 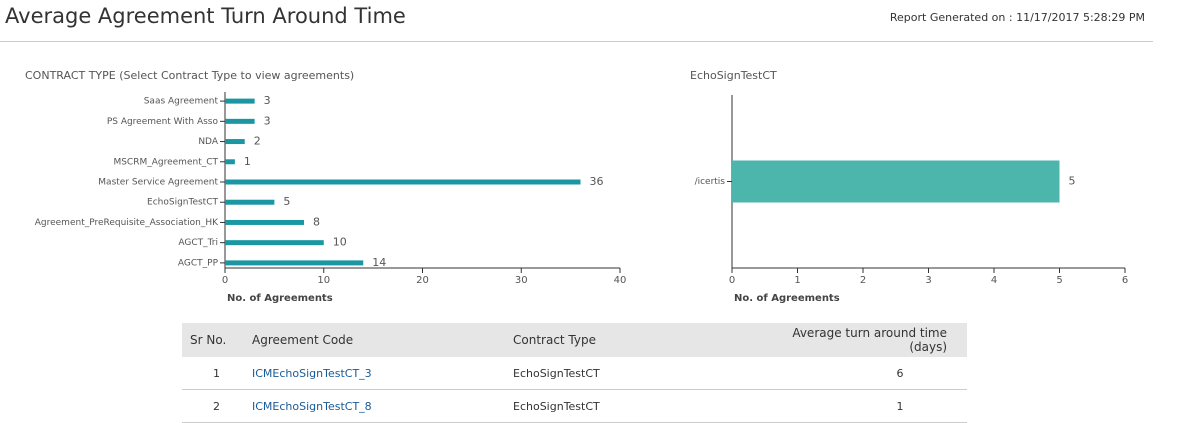 What do you see at coordinates (863, 280) in the screenshot?
I see `x-tick-label: 2` at bounding box center [863, 280].